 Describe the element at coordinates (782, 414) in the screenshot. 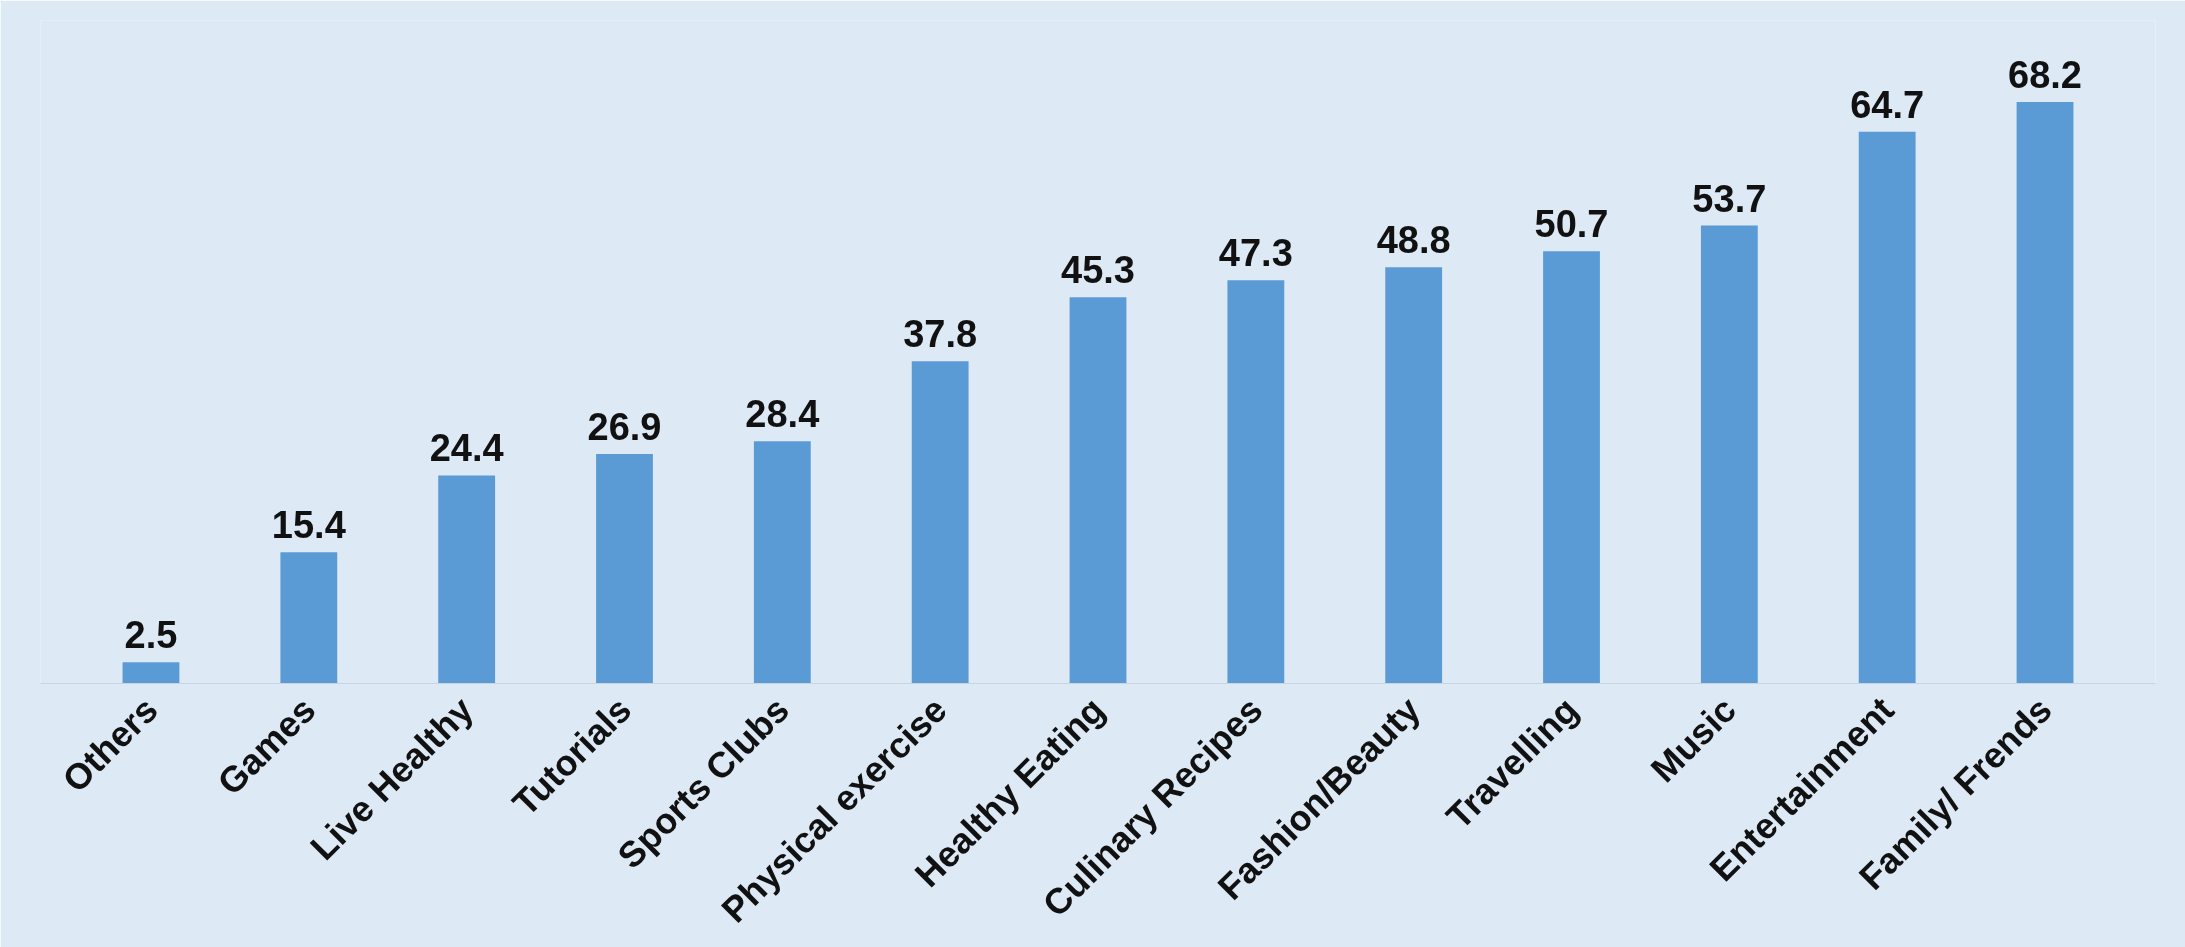

I see `data-label: 28.4` at that location.